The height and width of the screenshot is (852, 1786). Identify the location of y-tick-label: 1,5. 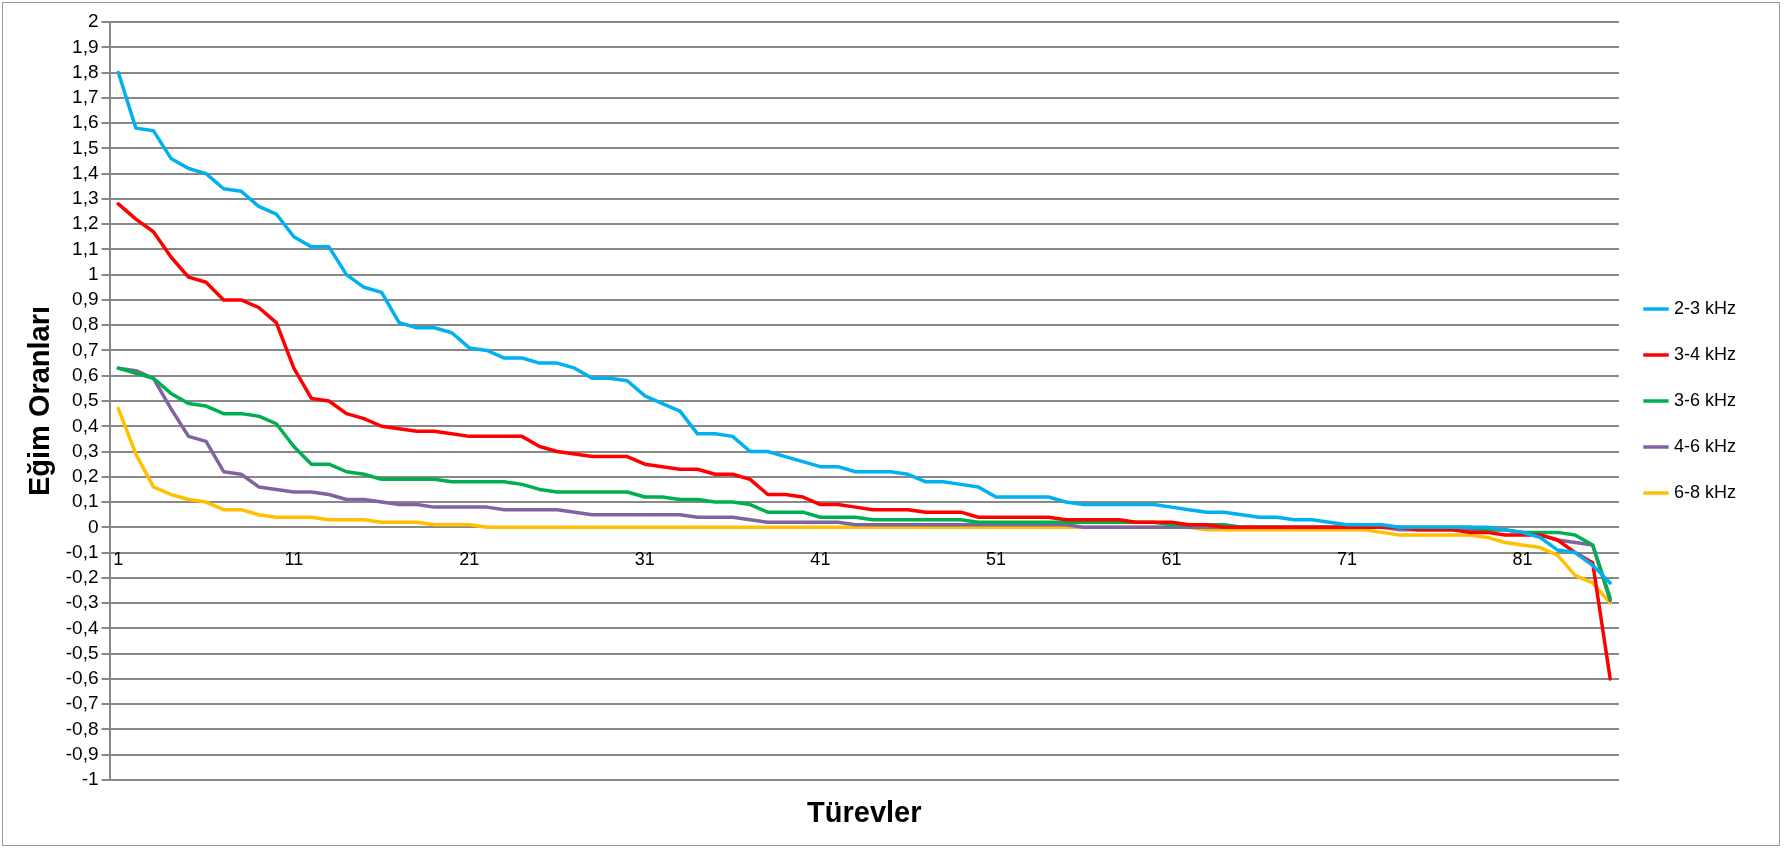
(85, 147).